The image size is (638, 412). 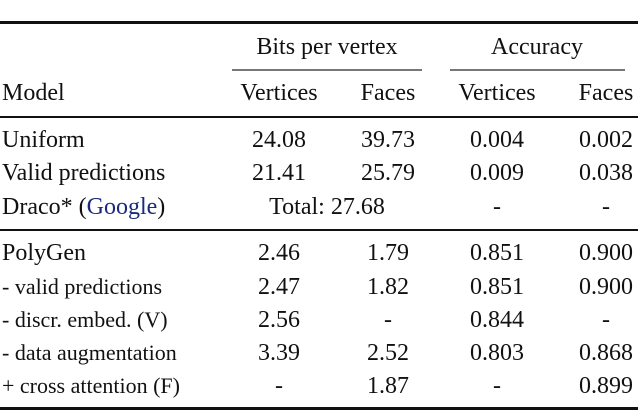 I want to click on bits-vertices: 24.08, so click(x=279, y=140).